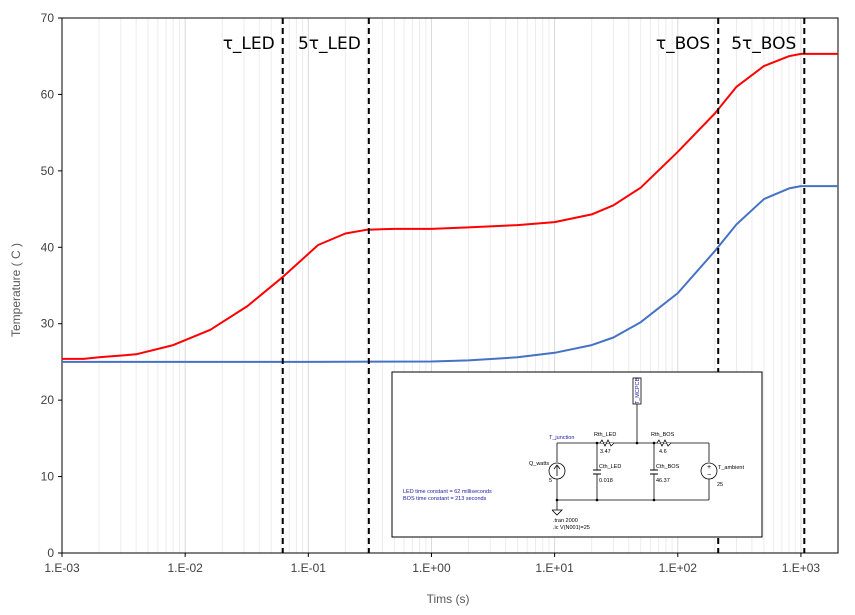 This screenshot has width=855, height=615. I want to click on y-tick-label: 30, so click(48, 324).